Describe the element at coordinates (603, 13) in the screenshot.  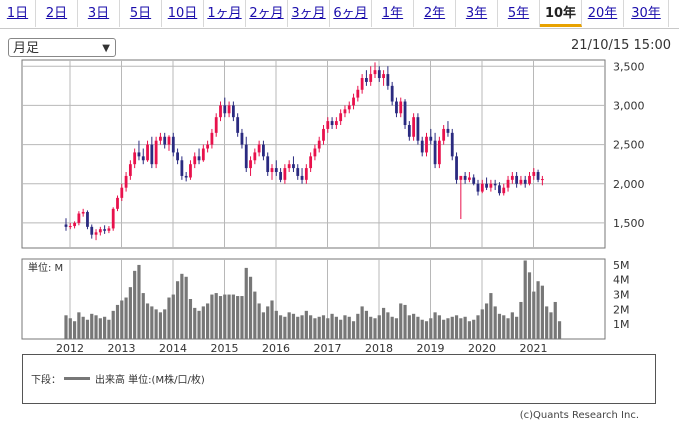
I see `tab-20年: 20年` at that location.